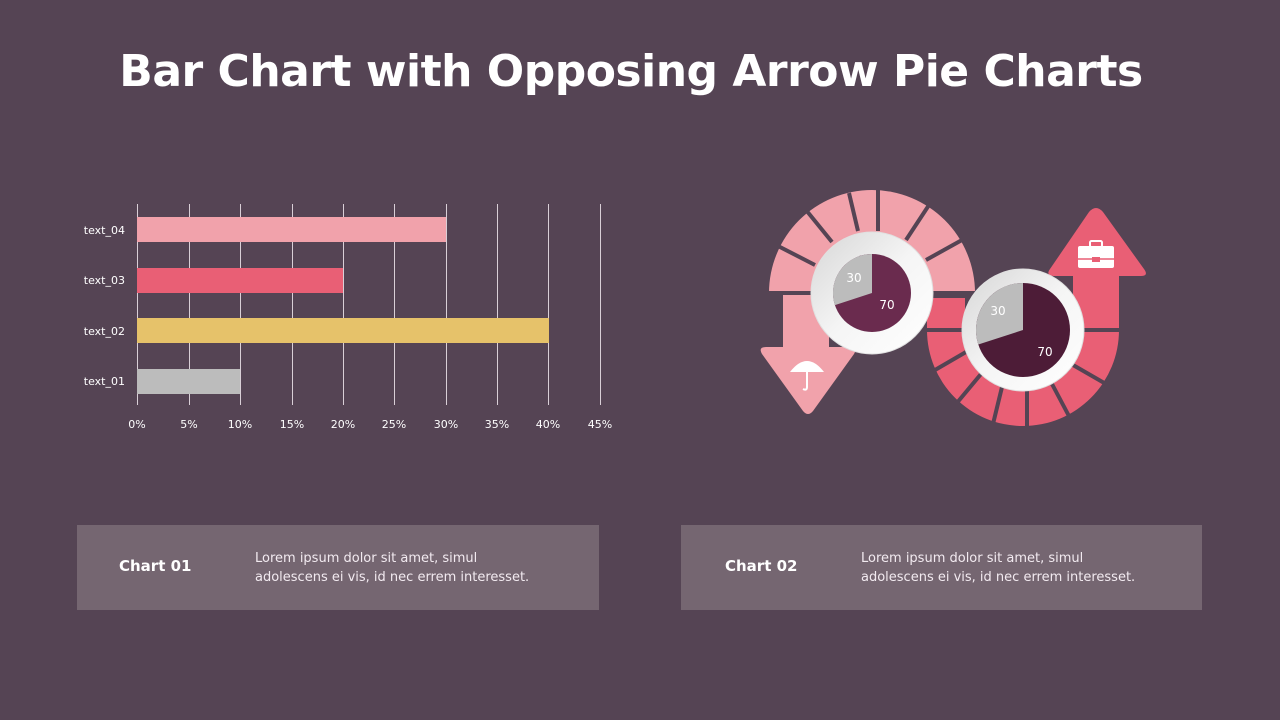  I want to click on tick-label: 30%, so click(446, 424).